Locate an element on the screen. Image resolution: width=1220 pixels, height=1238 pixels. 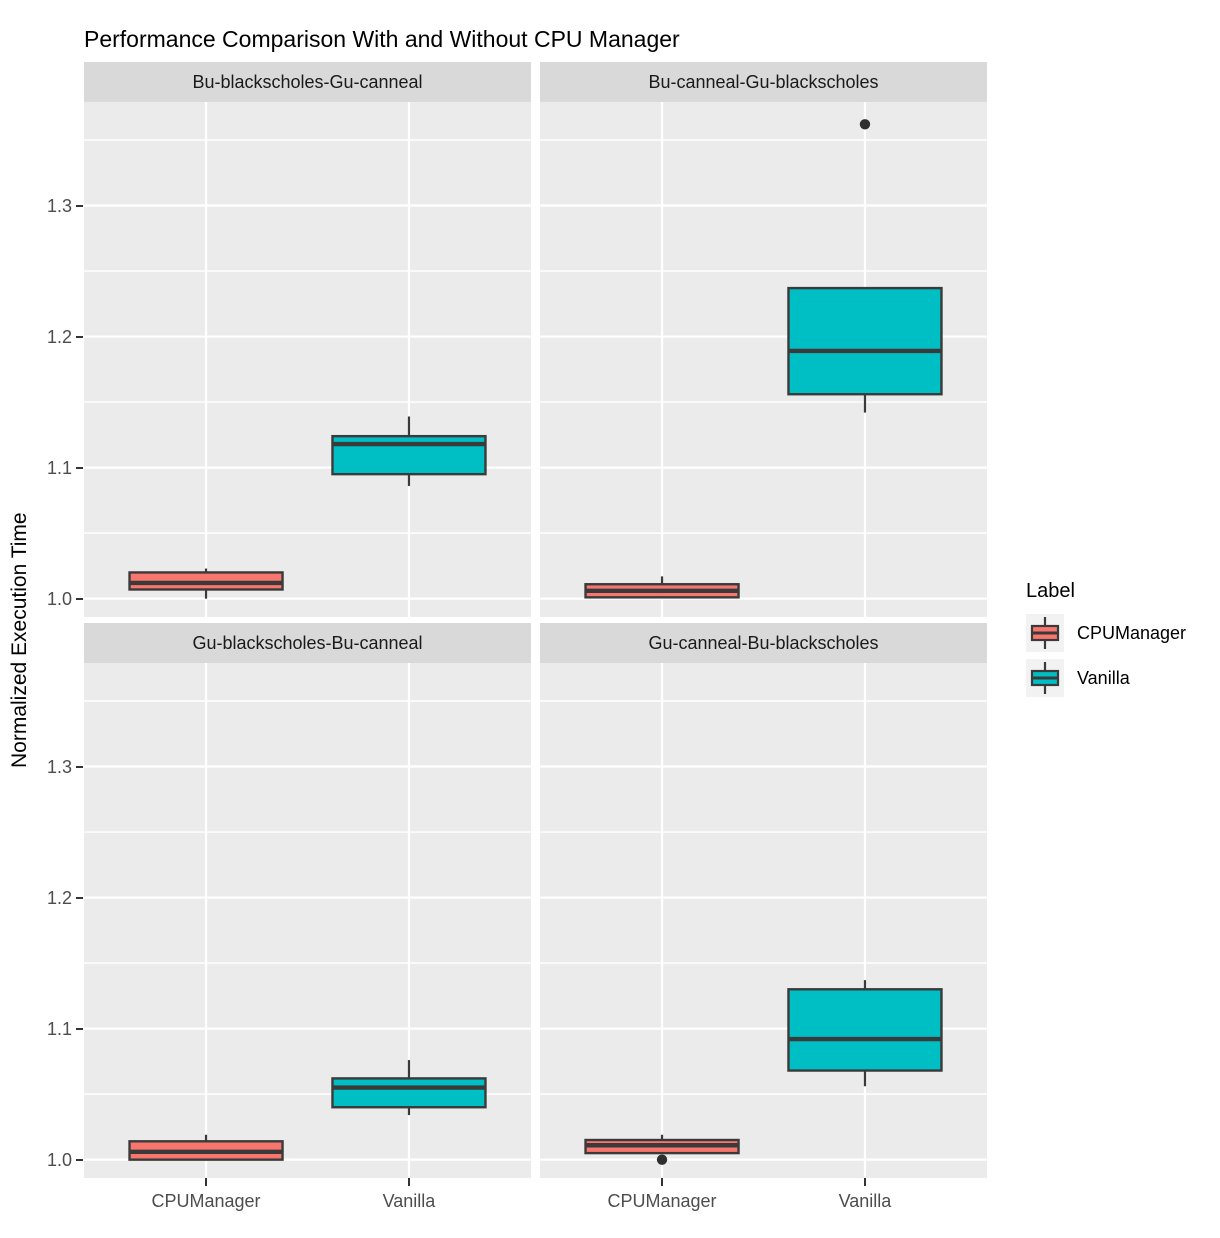
facet-strip: Gu-blackscholes-Bu-canneal is located at coordinates (307, 643).